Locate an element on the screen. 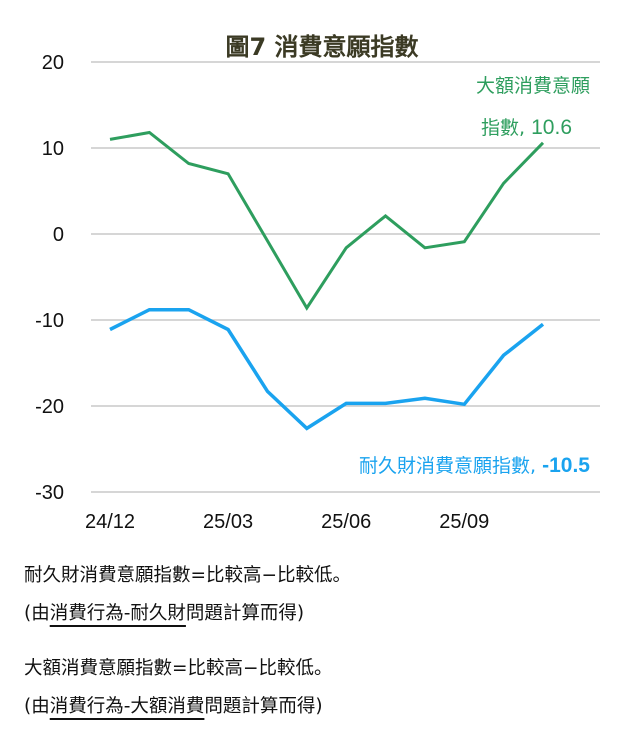 Image resolution: width=638 pixels, height=756 pixels. major-source-underlined: 消費行為-大額消費 is located at coordinates (127, 706).